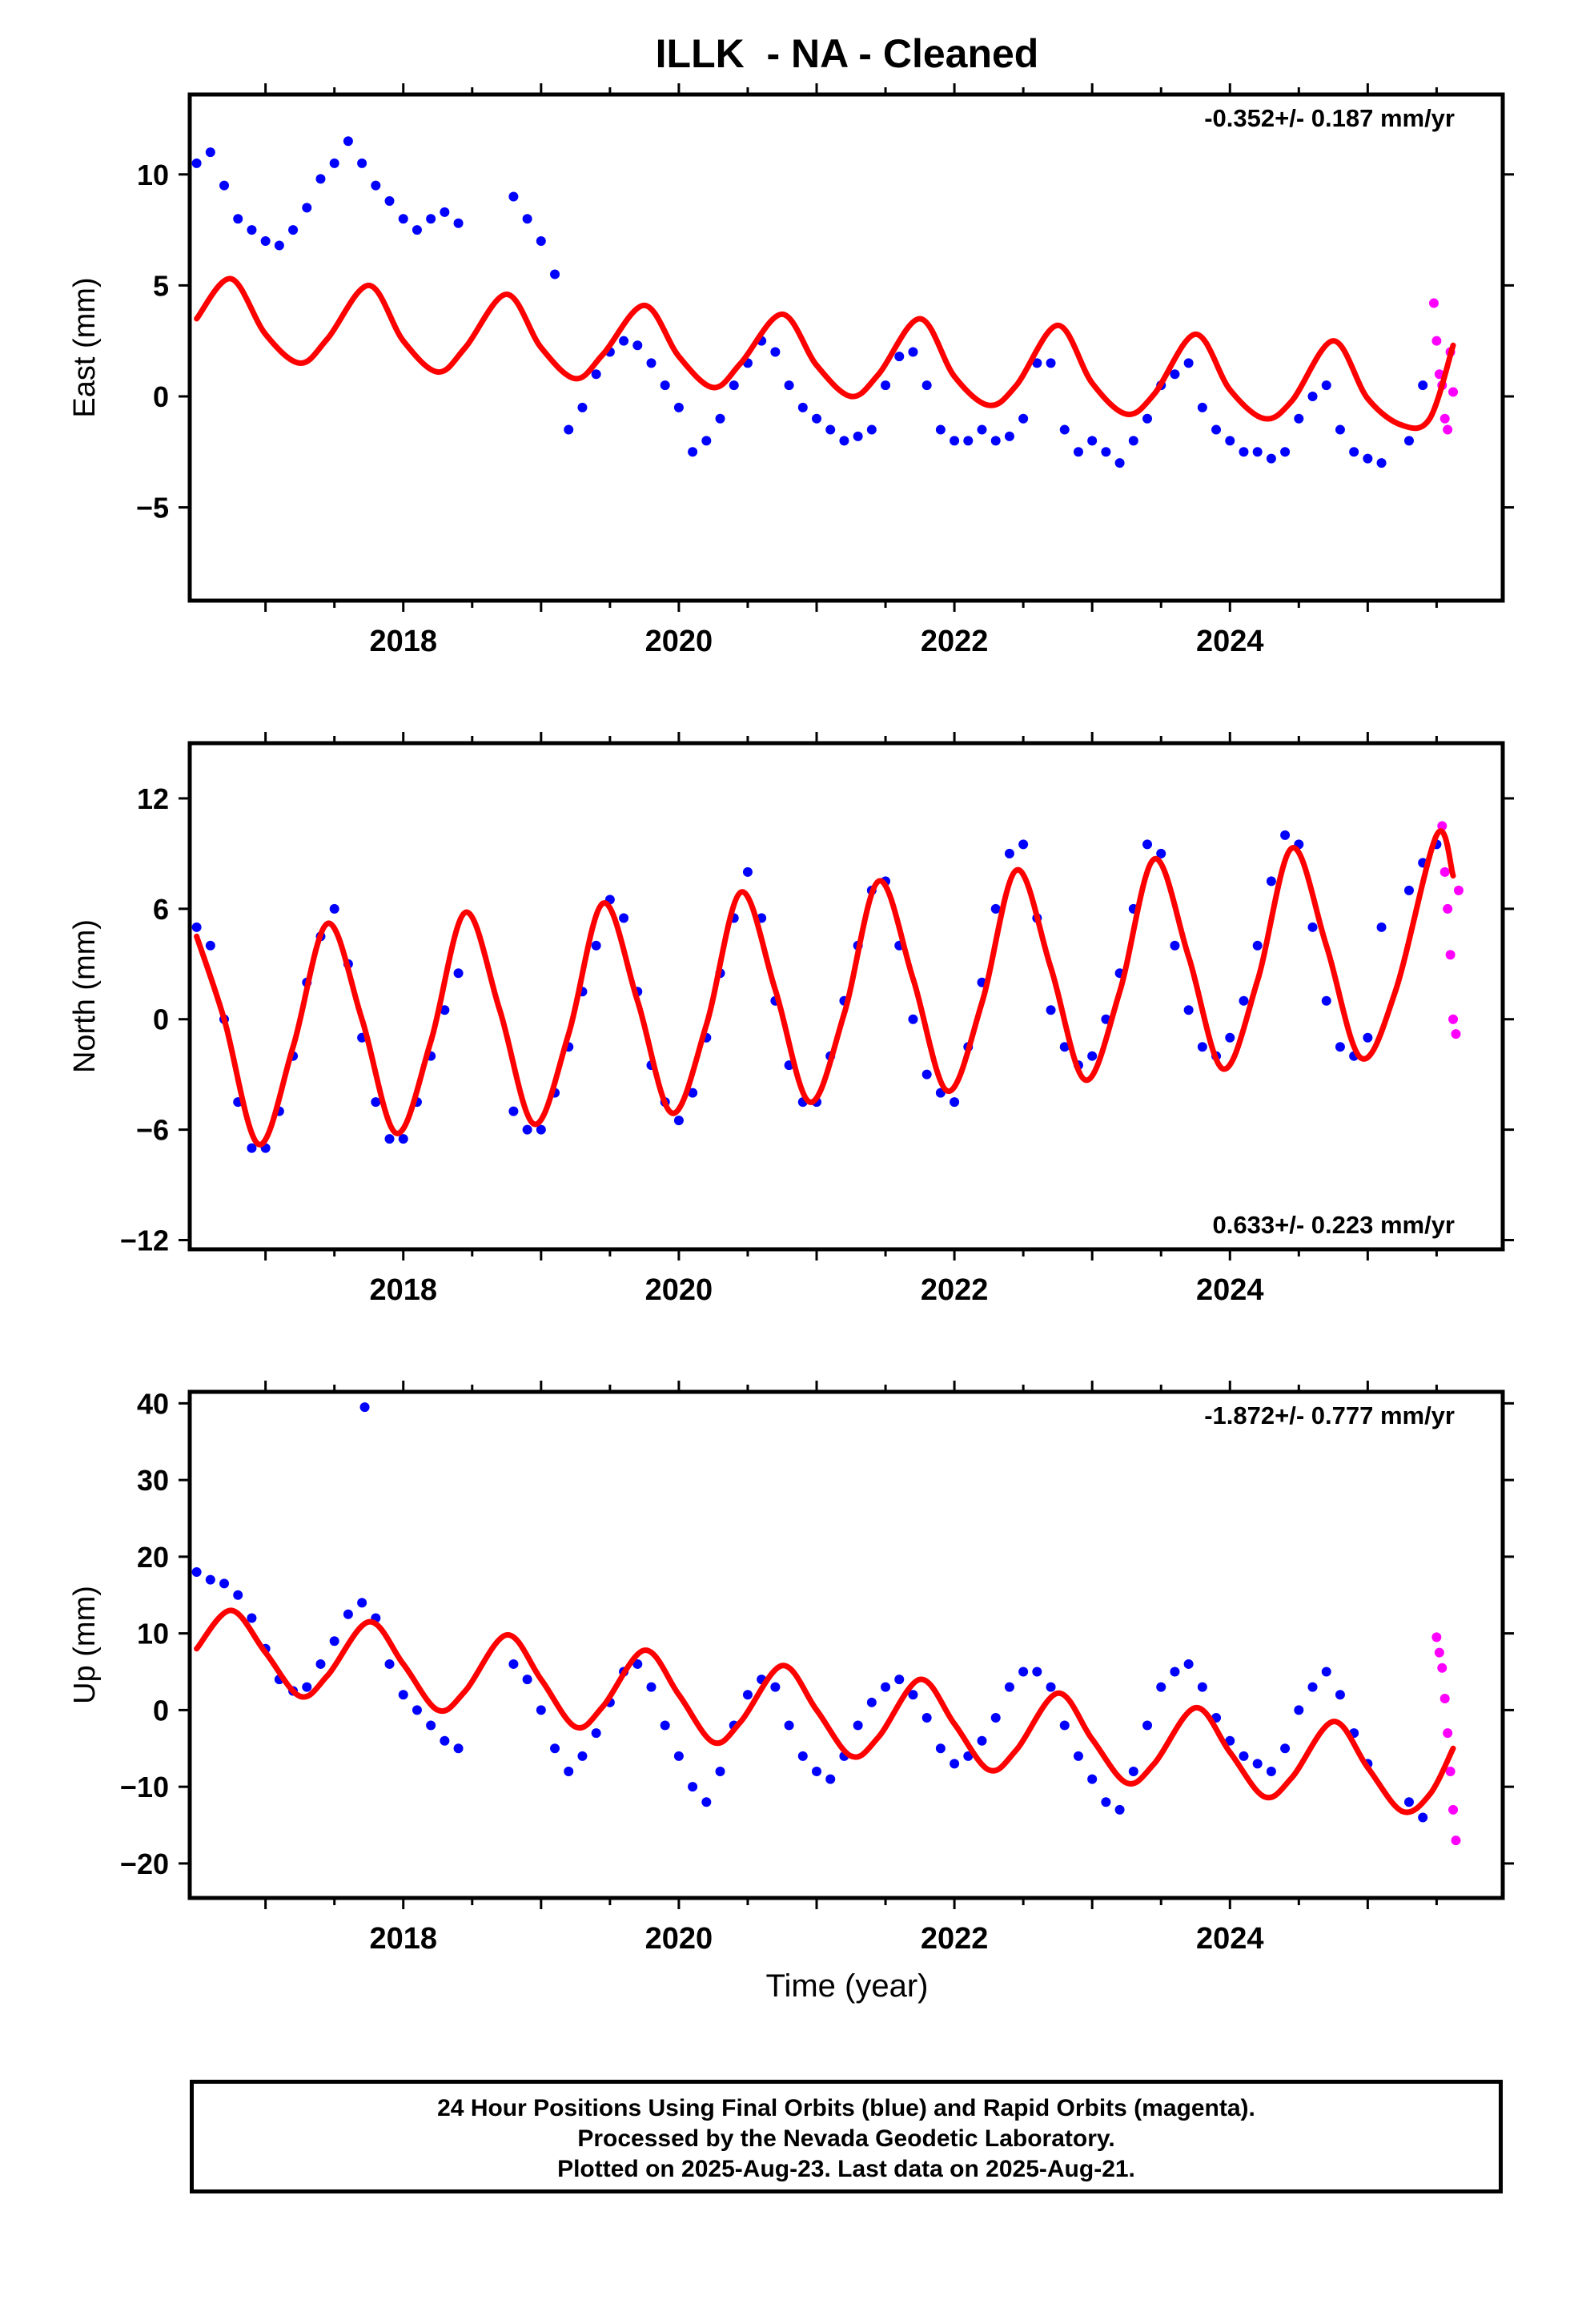 The width and height of the screenshot is (1582, 2324). I want to click on y-tick-label: 30, so click(153, 1480).